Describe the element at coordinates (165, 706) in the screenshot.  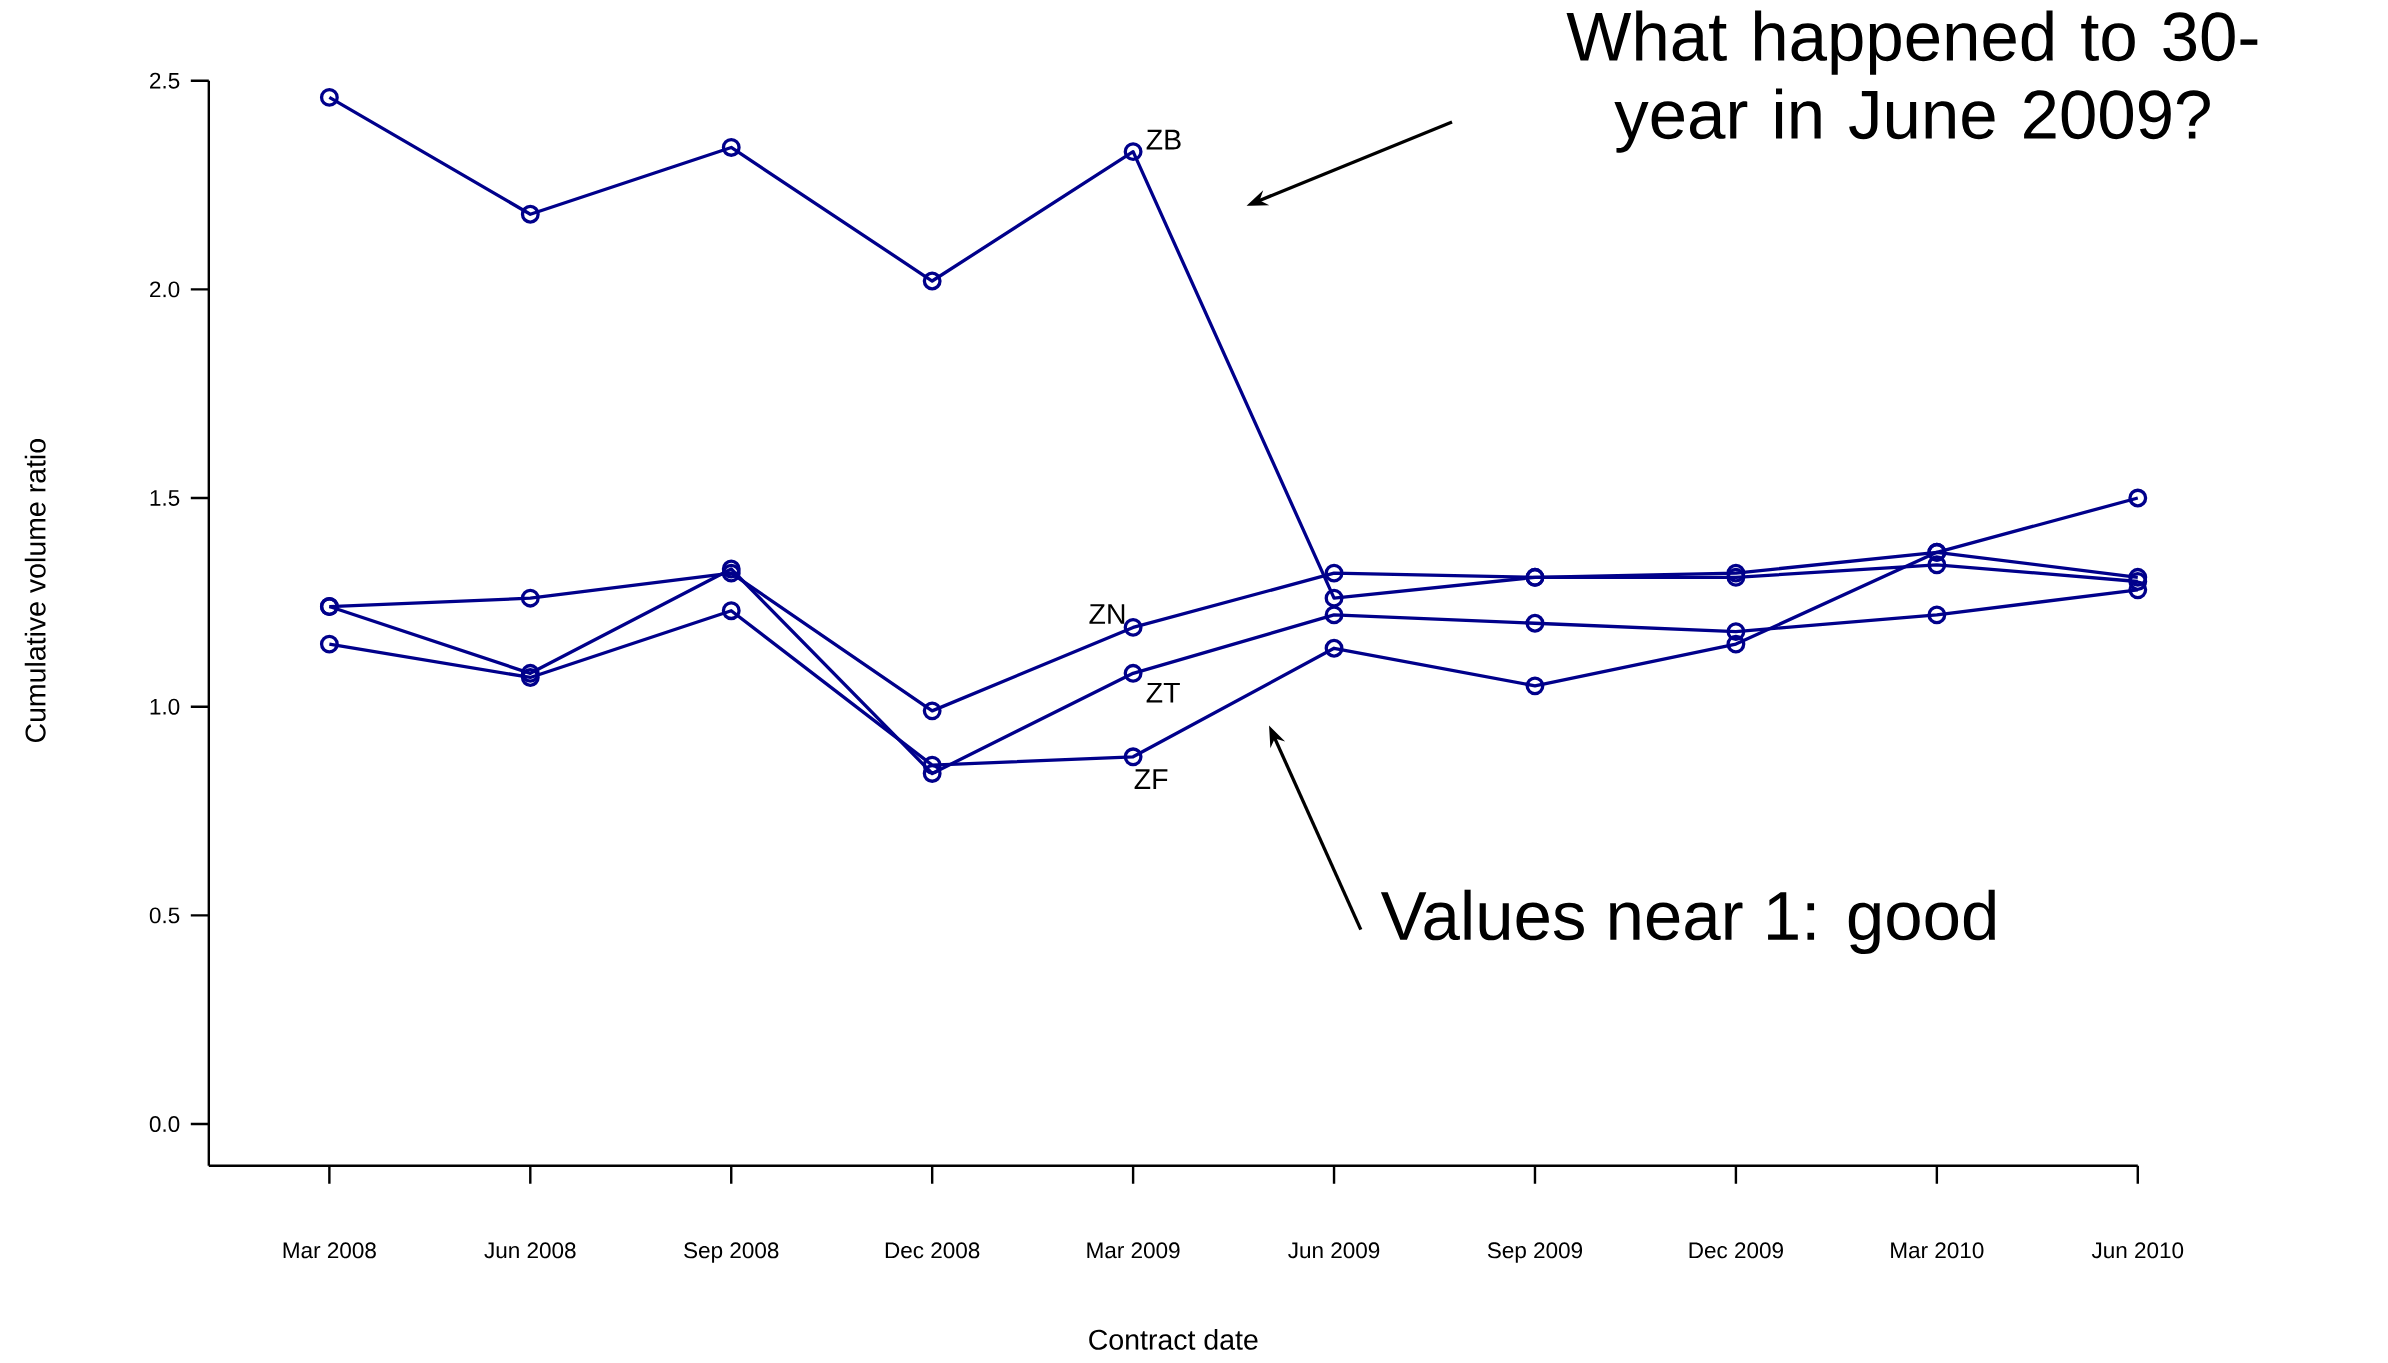
I see `y-tick-label: 1.0` at that location.